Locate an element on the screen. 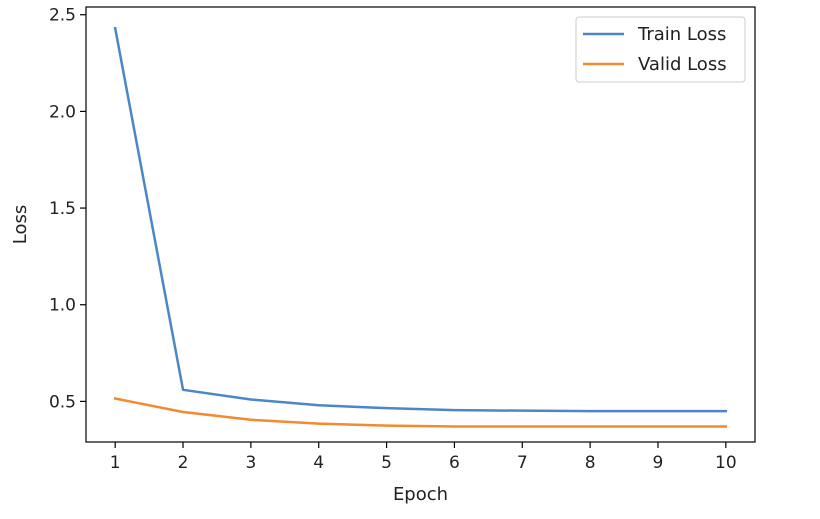 This screenshot has width=820, height=519. x-tick-label: 2 is located at coordinates (183, 463).